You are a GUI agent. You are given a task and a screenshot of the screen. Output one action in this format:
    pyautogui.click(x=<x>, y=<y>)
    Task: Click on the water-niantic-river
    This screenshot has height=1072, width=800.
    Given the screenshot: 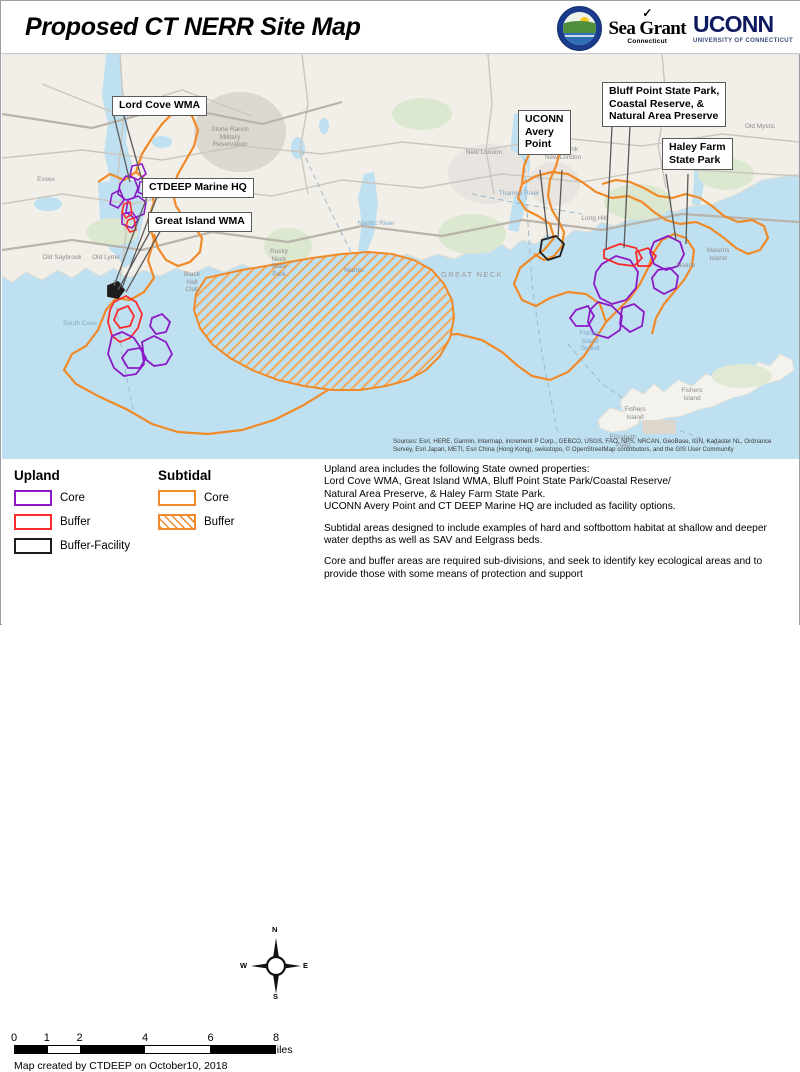 What is the action you would take?
    pyautogui.click(x=368, y=213)
    